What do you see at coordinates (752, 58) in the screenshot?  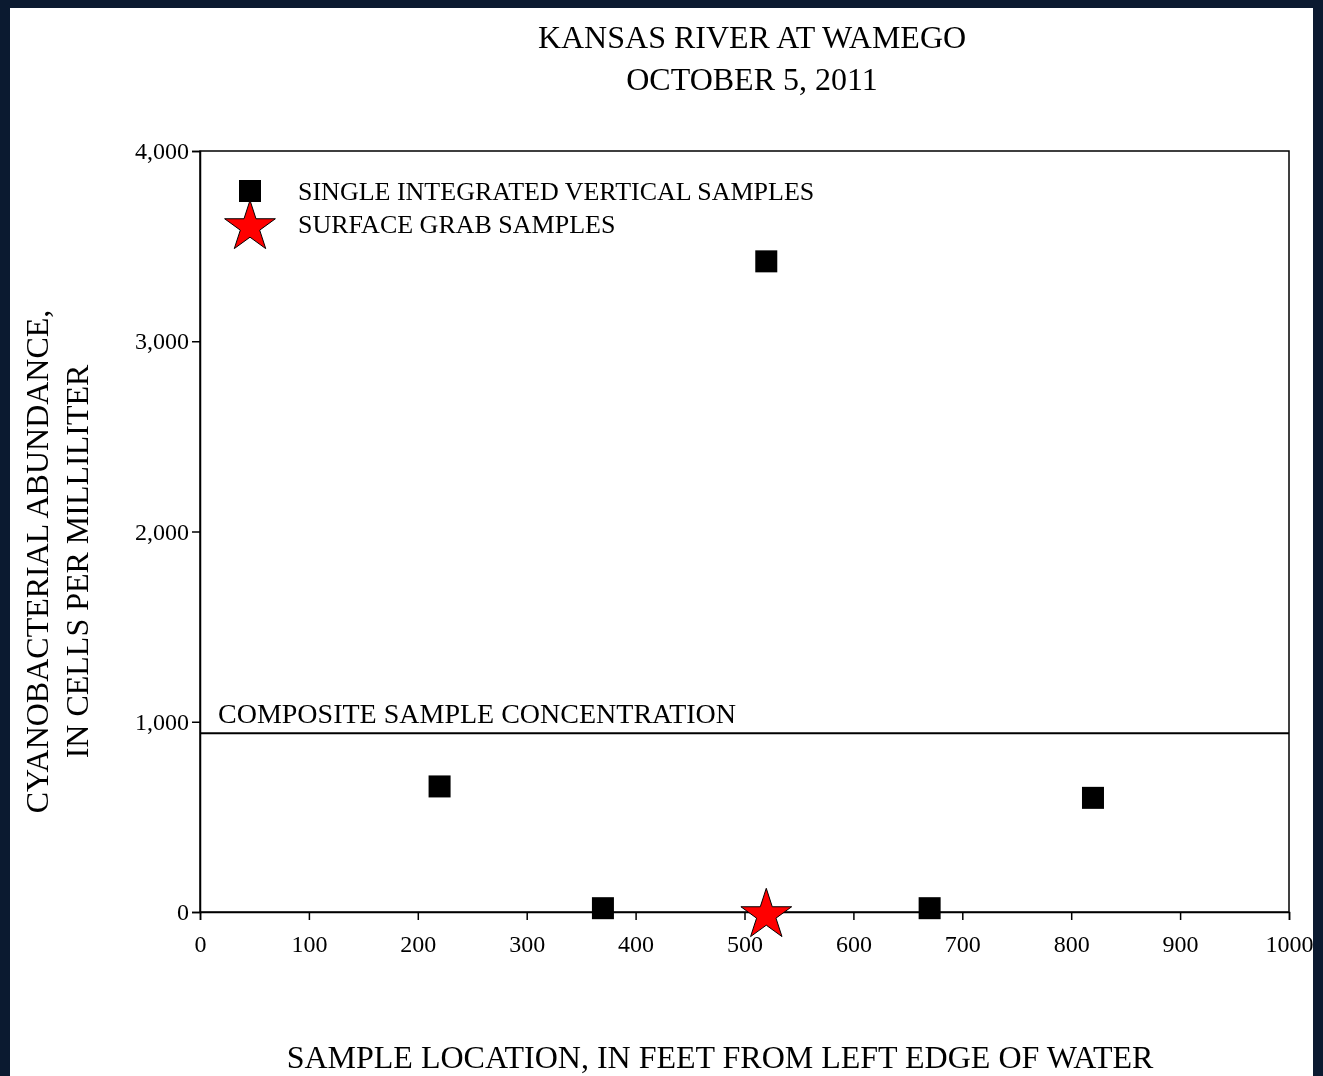 I see `chart-title: KANSAS RIVER AT WAMEGO OCTOBER 5, 2011` at bounding box center [752, 58].